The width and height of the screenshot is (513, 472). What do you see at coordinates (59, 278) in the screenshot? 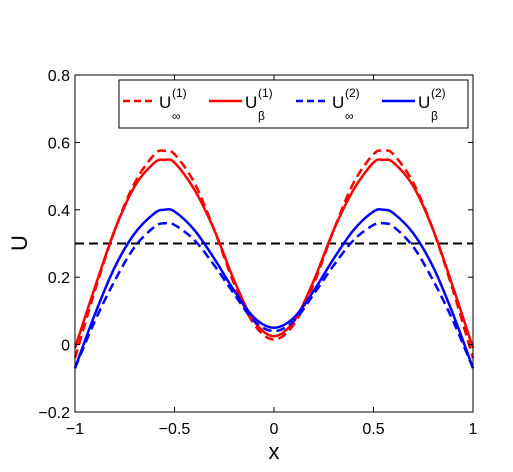
I see `y-tick-label: 0.2` at bounding box center [59, 278].